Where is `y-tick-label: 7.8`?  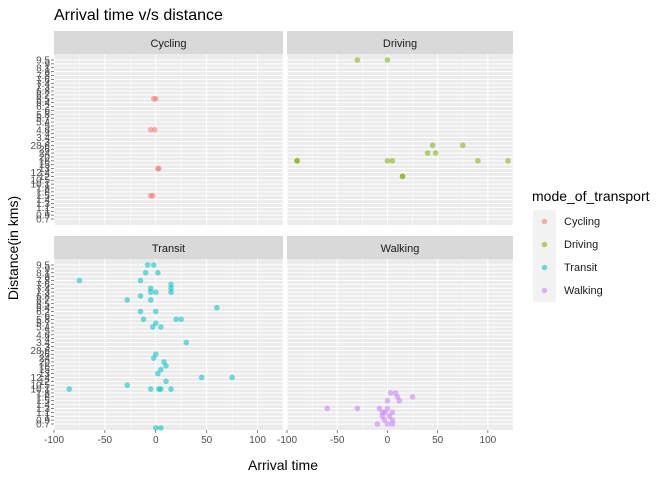 y-tick-label: 7.8 is located at coordinates (43, 281).